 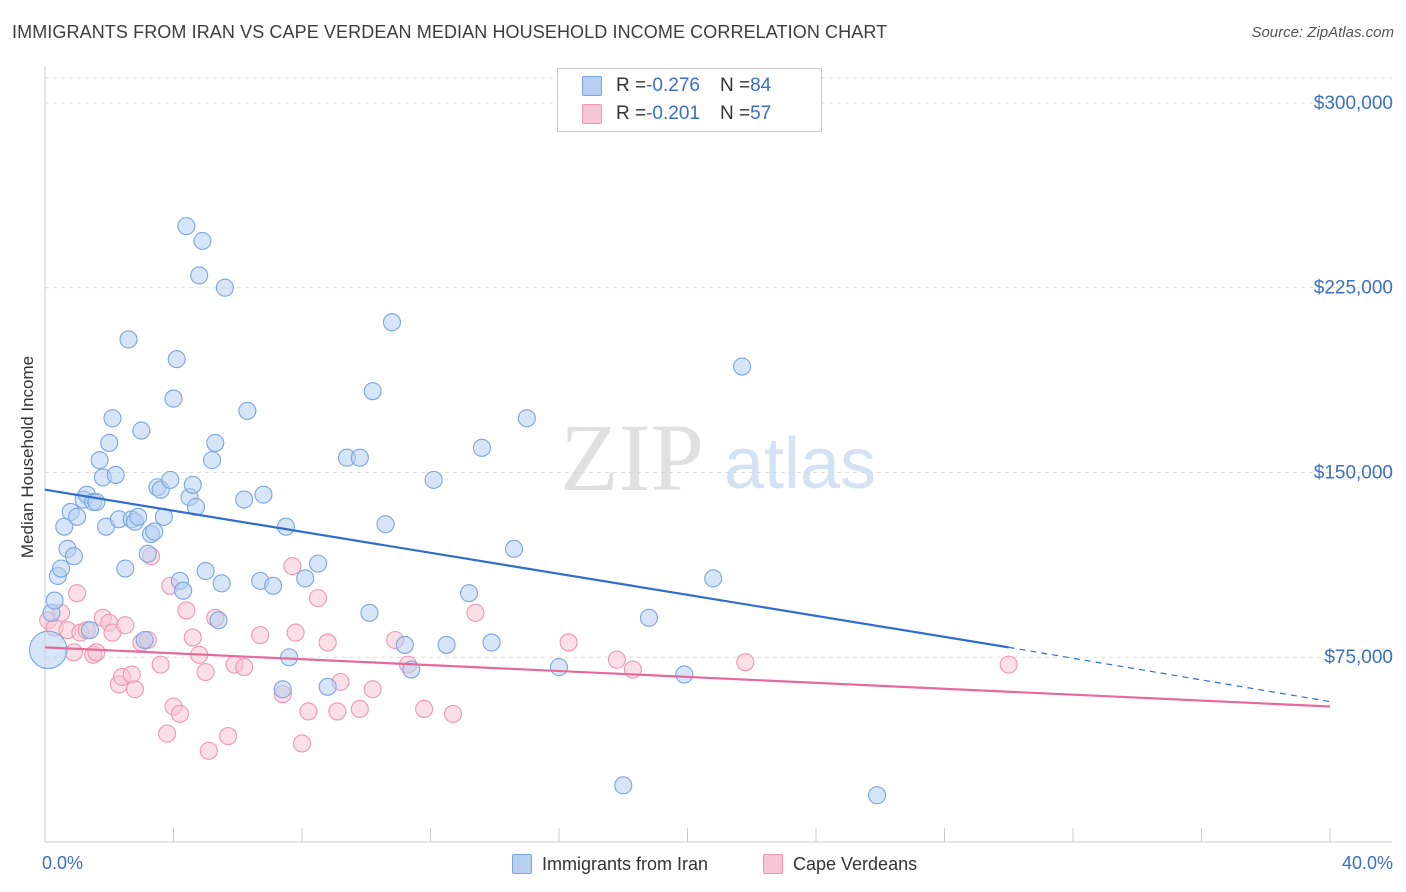 I want to click on watermark-zip: ZIP, so click(x=632, y=457).